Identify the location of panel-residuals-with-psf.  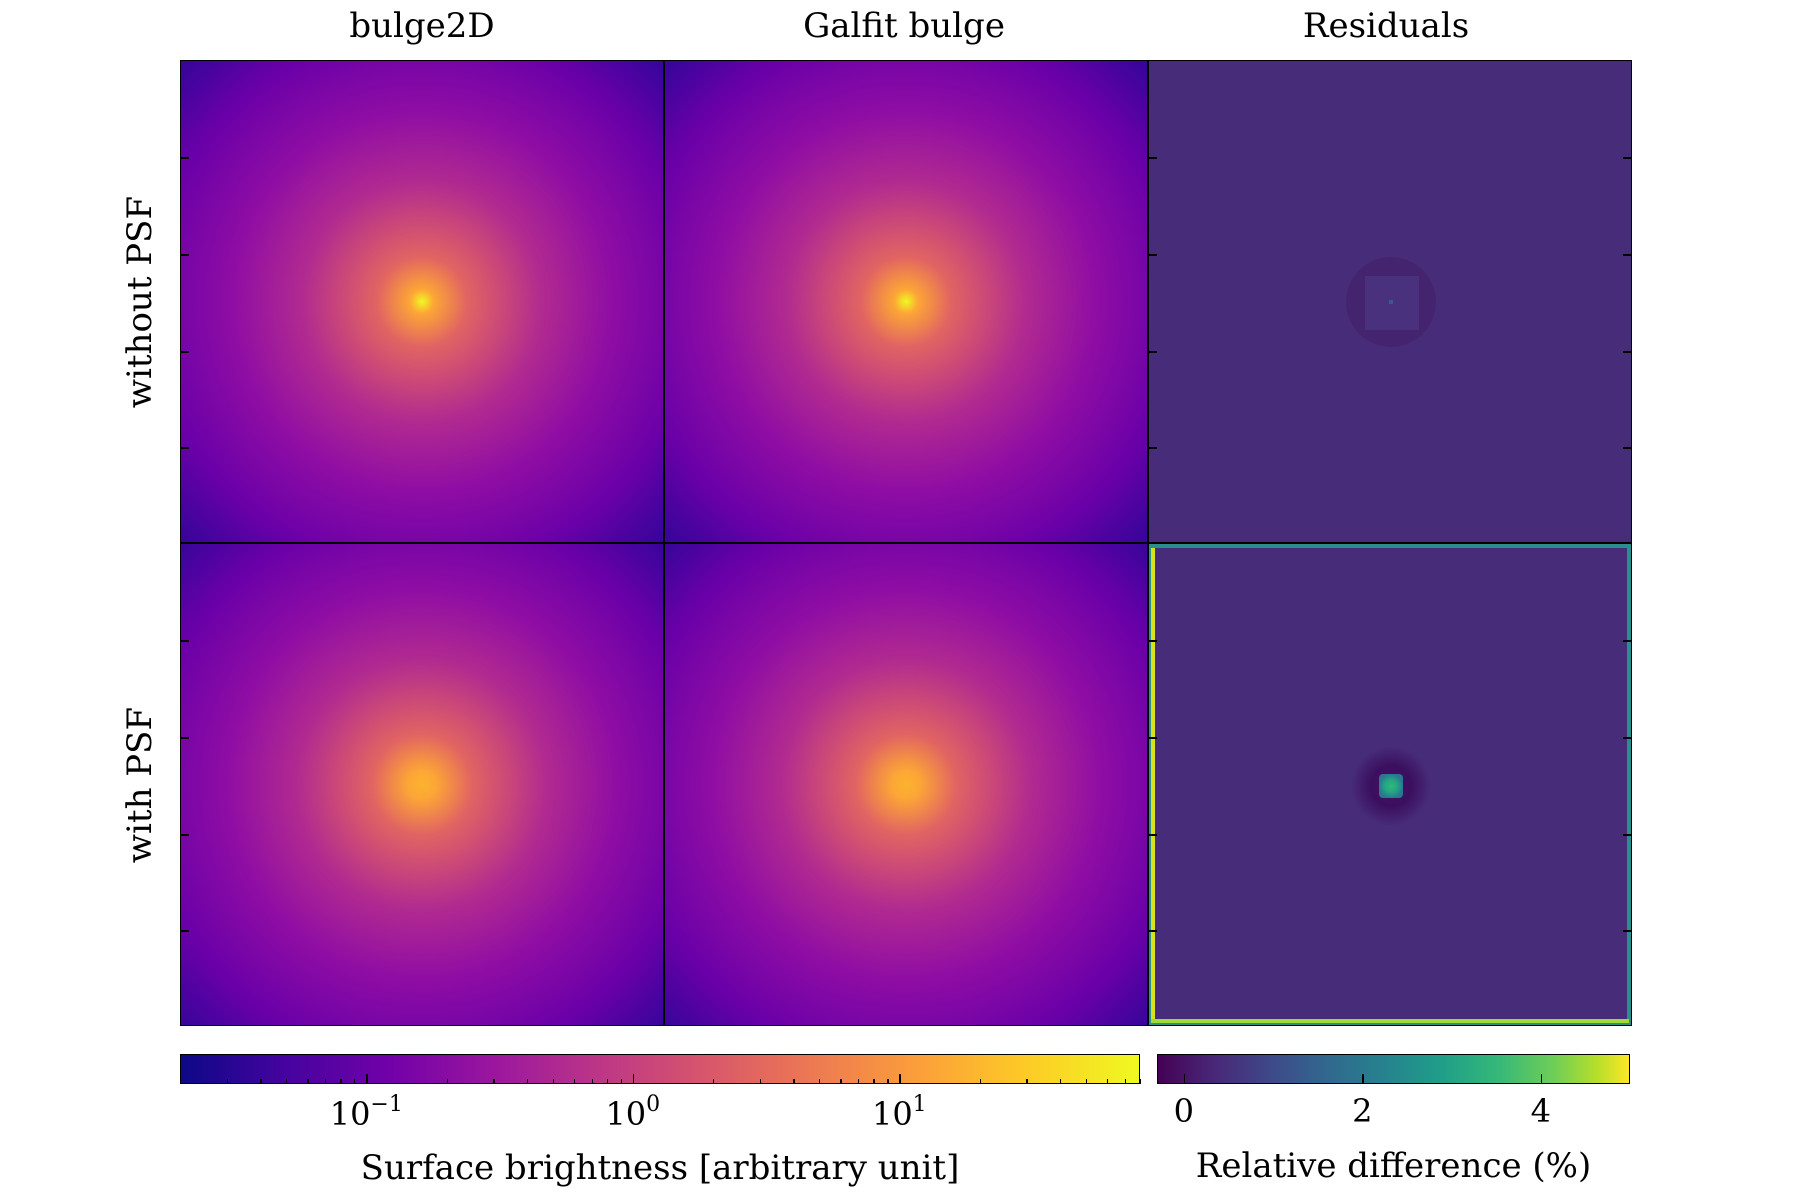
(1390, 784).